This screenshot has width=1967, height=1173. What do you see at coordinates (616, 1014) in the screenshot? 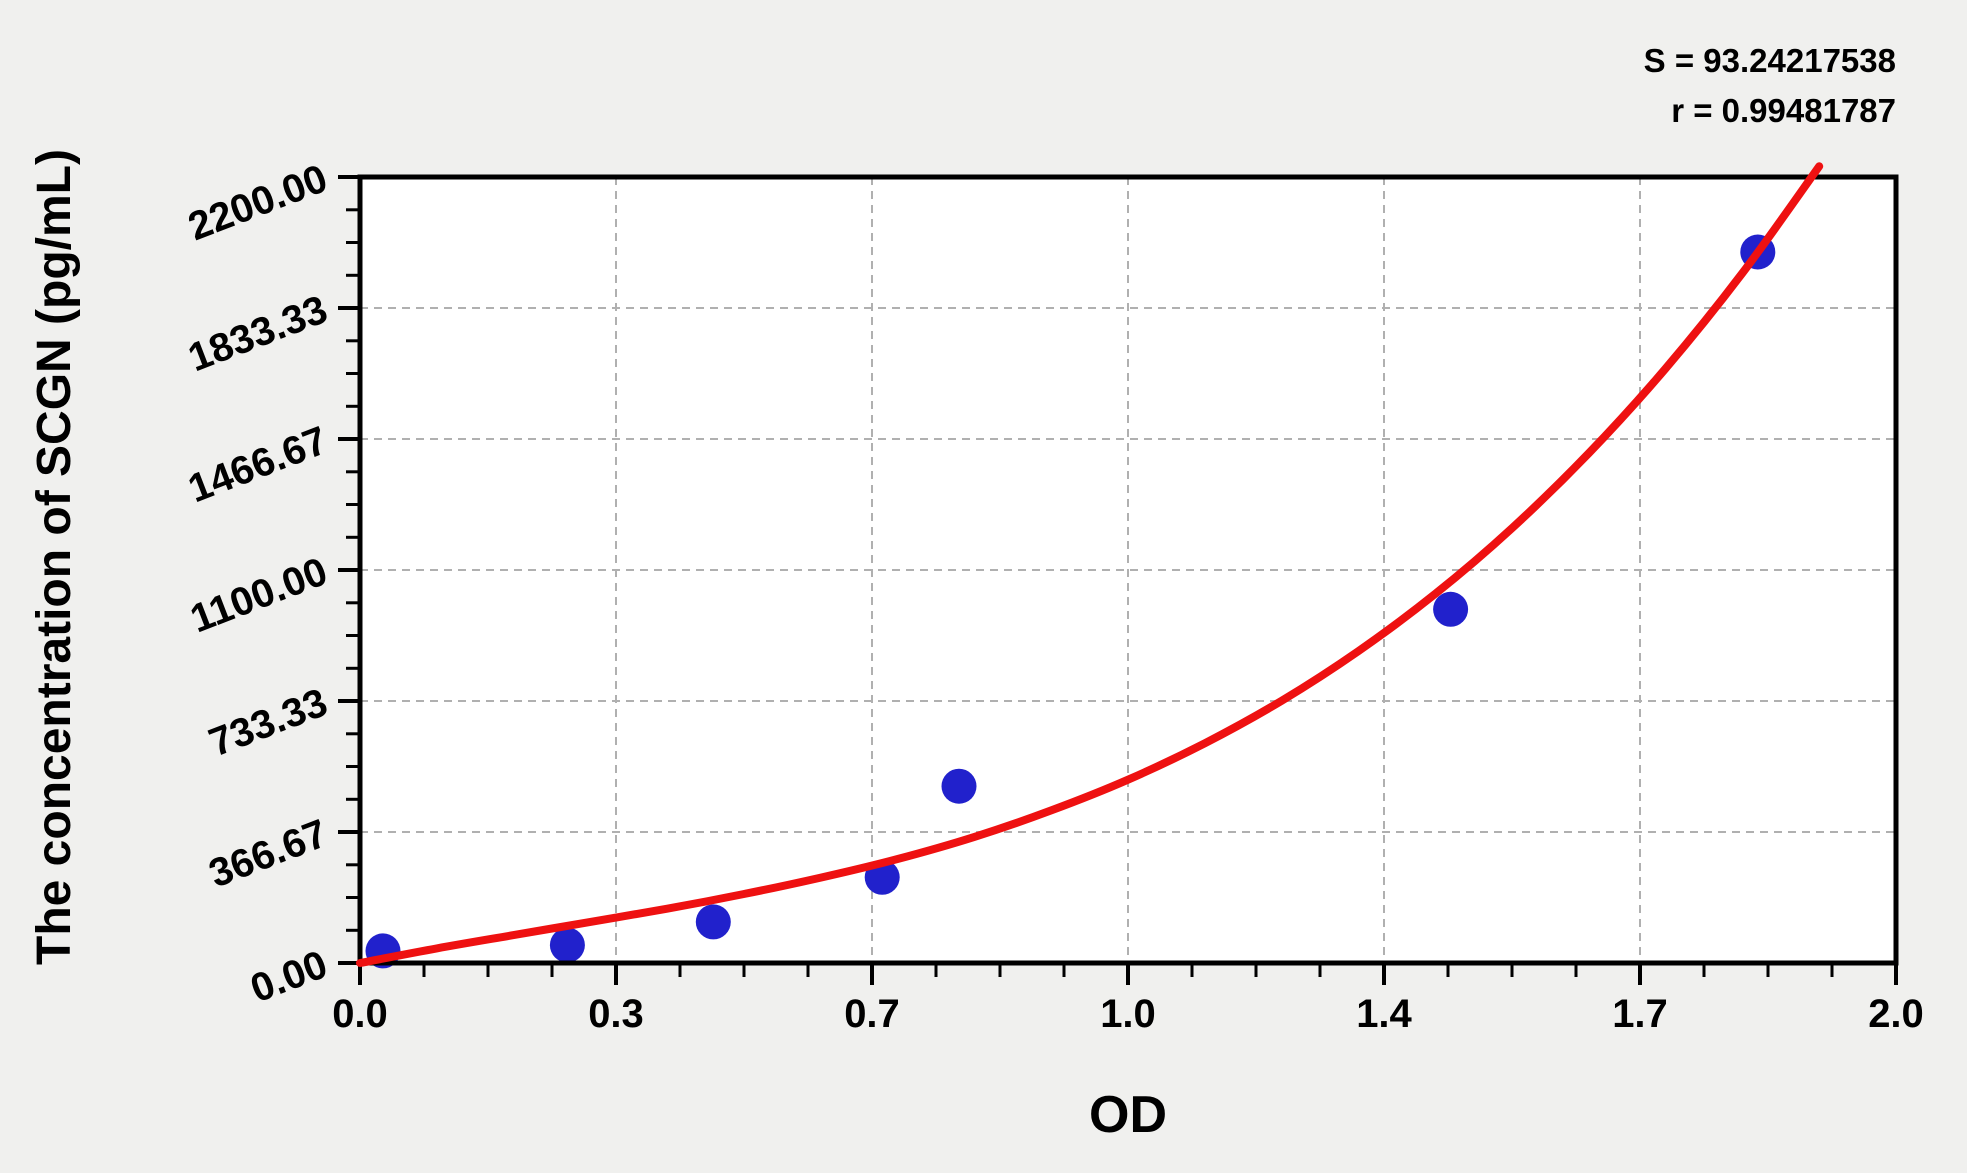
I see `x-axis-tick-label: 0.3` at bounding box center [616, 1014].